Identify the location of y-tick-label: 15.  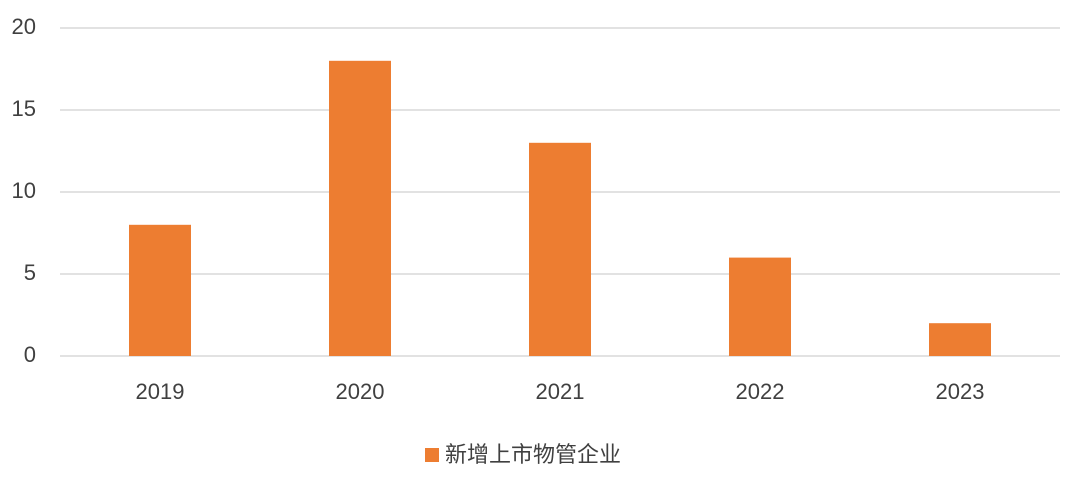
(24, 108).